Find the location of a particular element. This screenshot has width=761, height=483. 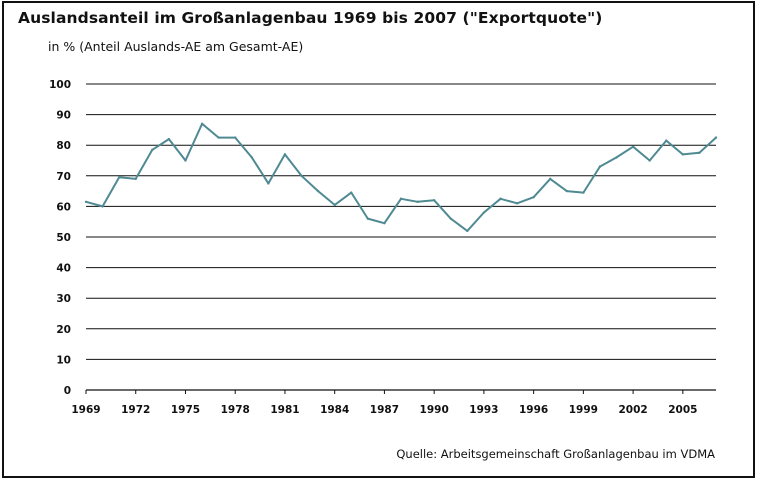

data-point-1996 is located at coordinates (533, 197).